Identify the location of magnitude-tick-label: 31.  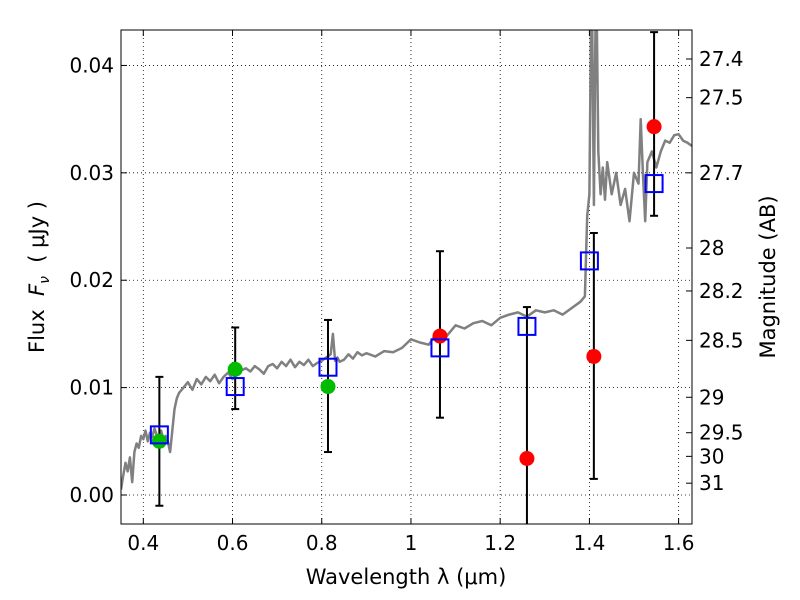
(711, 483).